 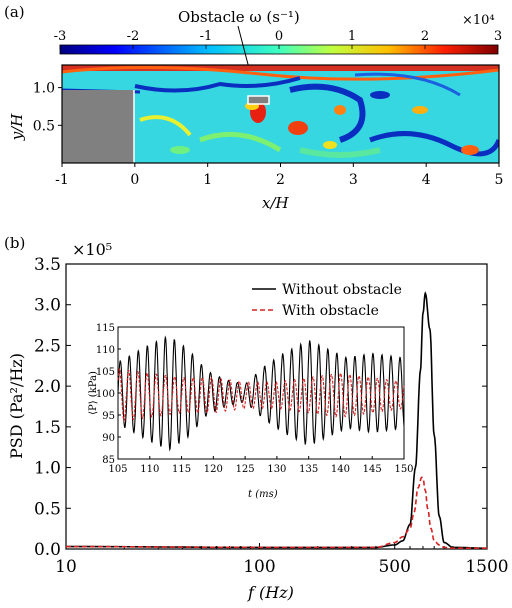 What do you see at coordinates (308, 469) in the screenshot?
I see `inset-xtick-label: 135` at bounding box center [308, 469].